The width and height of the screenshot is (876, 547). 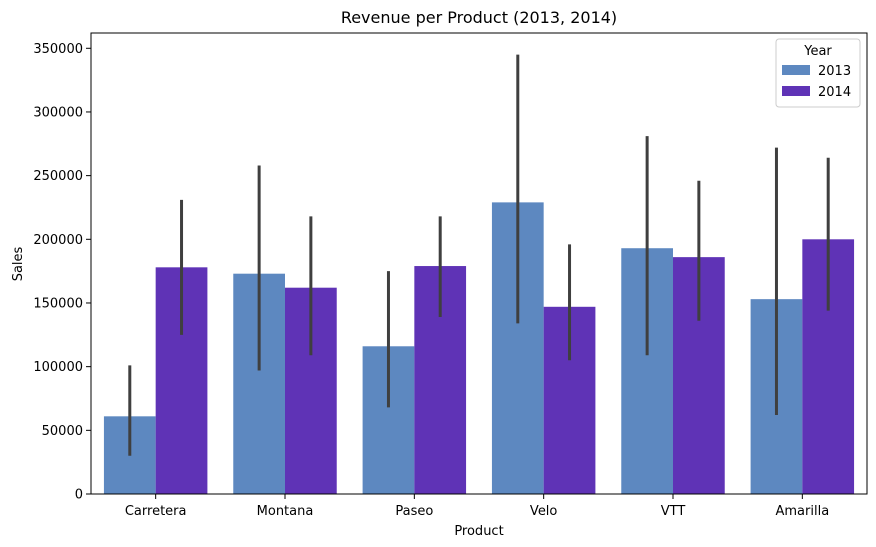 I want to click on y-tick-label-4: 200000, so click(x=58, y=240).